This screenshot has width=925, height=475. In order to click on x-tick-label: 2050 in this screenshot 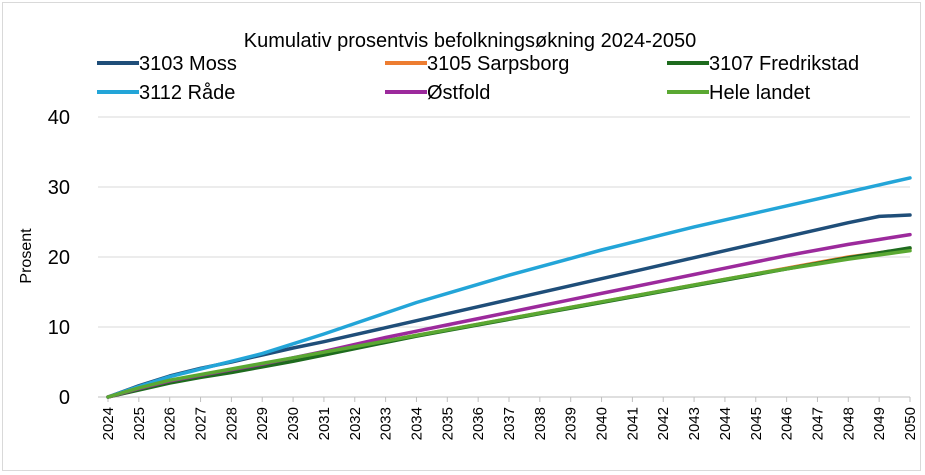, I will do `click(910, 423)`.